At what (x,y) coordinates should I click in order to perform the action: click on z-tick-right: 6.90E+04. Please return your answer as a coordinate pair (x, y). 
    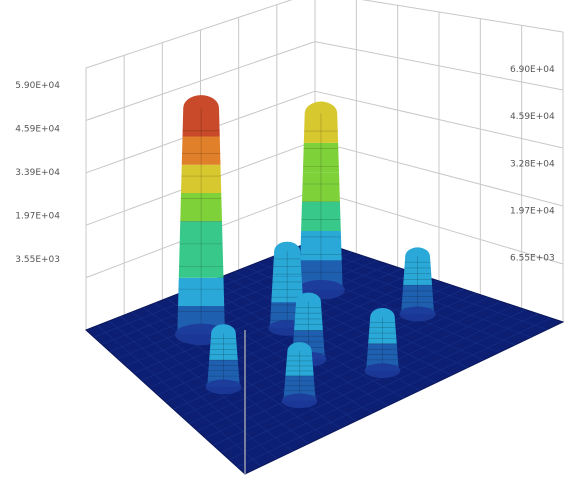
    Looking at the image, I should click on (532, 70).